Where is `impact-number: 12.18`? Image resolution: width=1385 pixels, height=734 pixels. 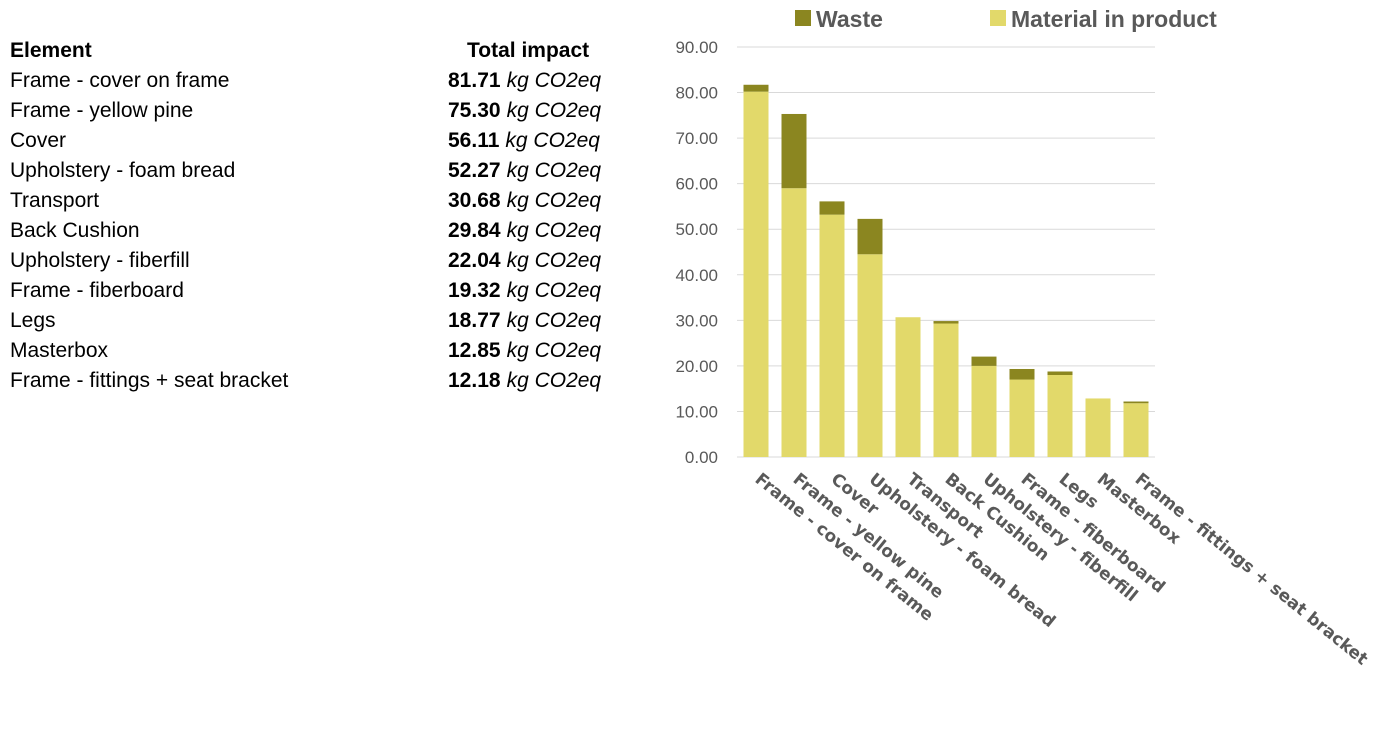
impact-number: 12.18 is located at coordinates (474, 380).